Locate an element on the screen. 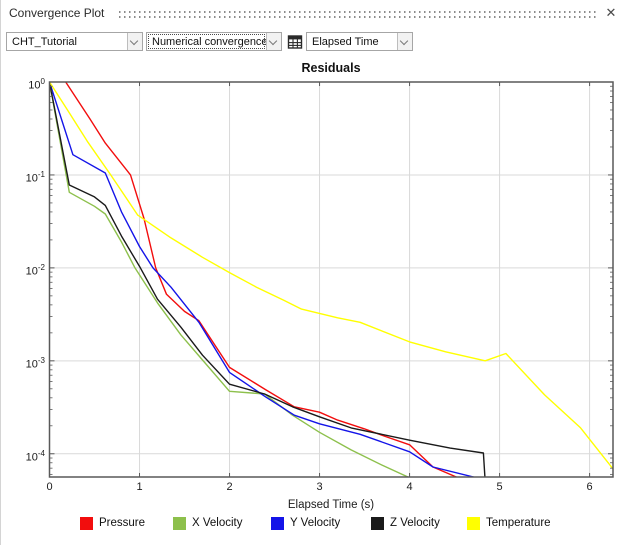  table-view-button is located at coordinates (295, 42).